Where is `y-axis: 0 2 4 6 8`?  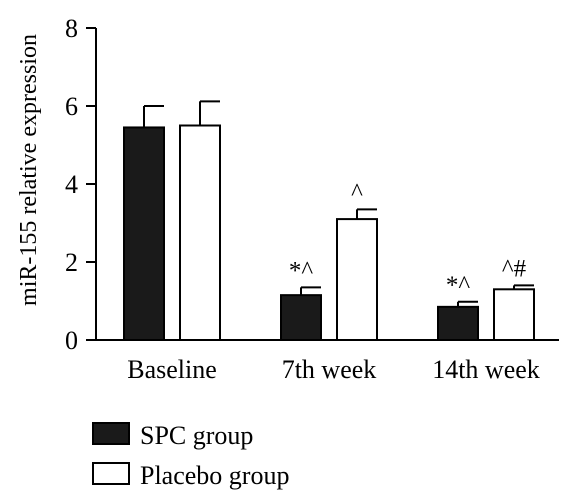 y-axis: 0 2 4 6 8 is located at coordinates (81, 184).